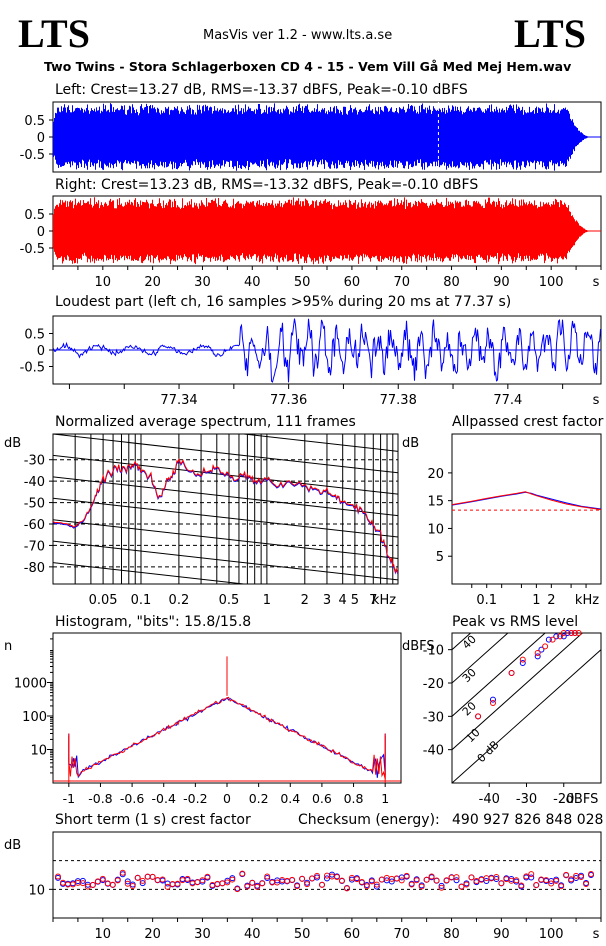 This screenshot has width=606, height=946. What do you see at coordinates (528, 422) in the screenshot?
I see `allpassed-crest-title: Allpassed crest factor` at bounding box center [528, 422].